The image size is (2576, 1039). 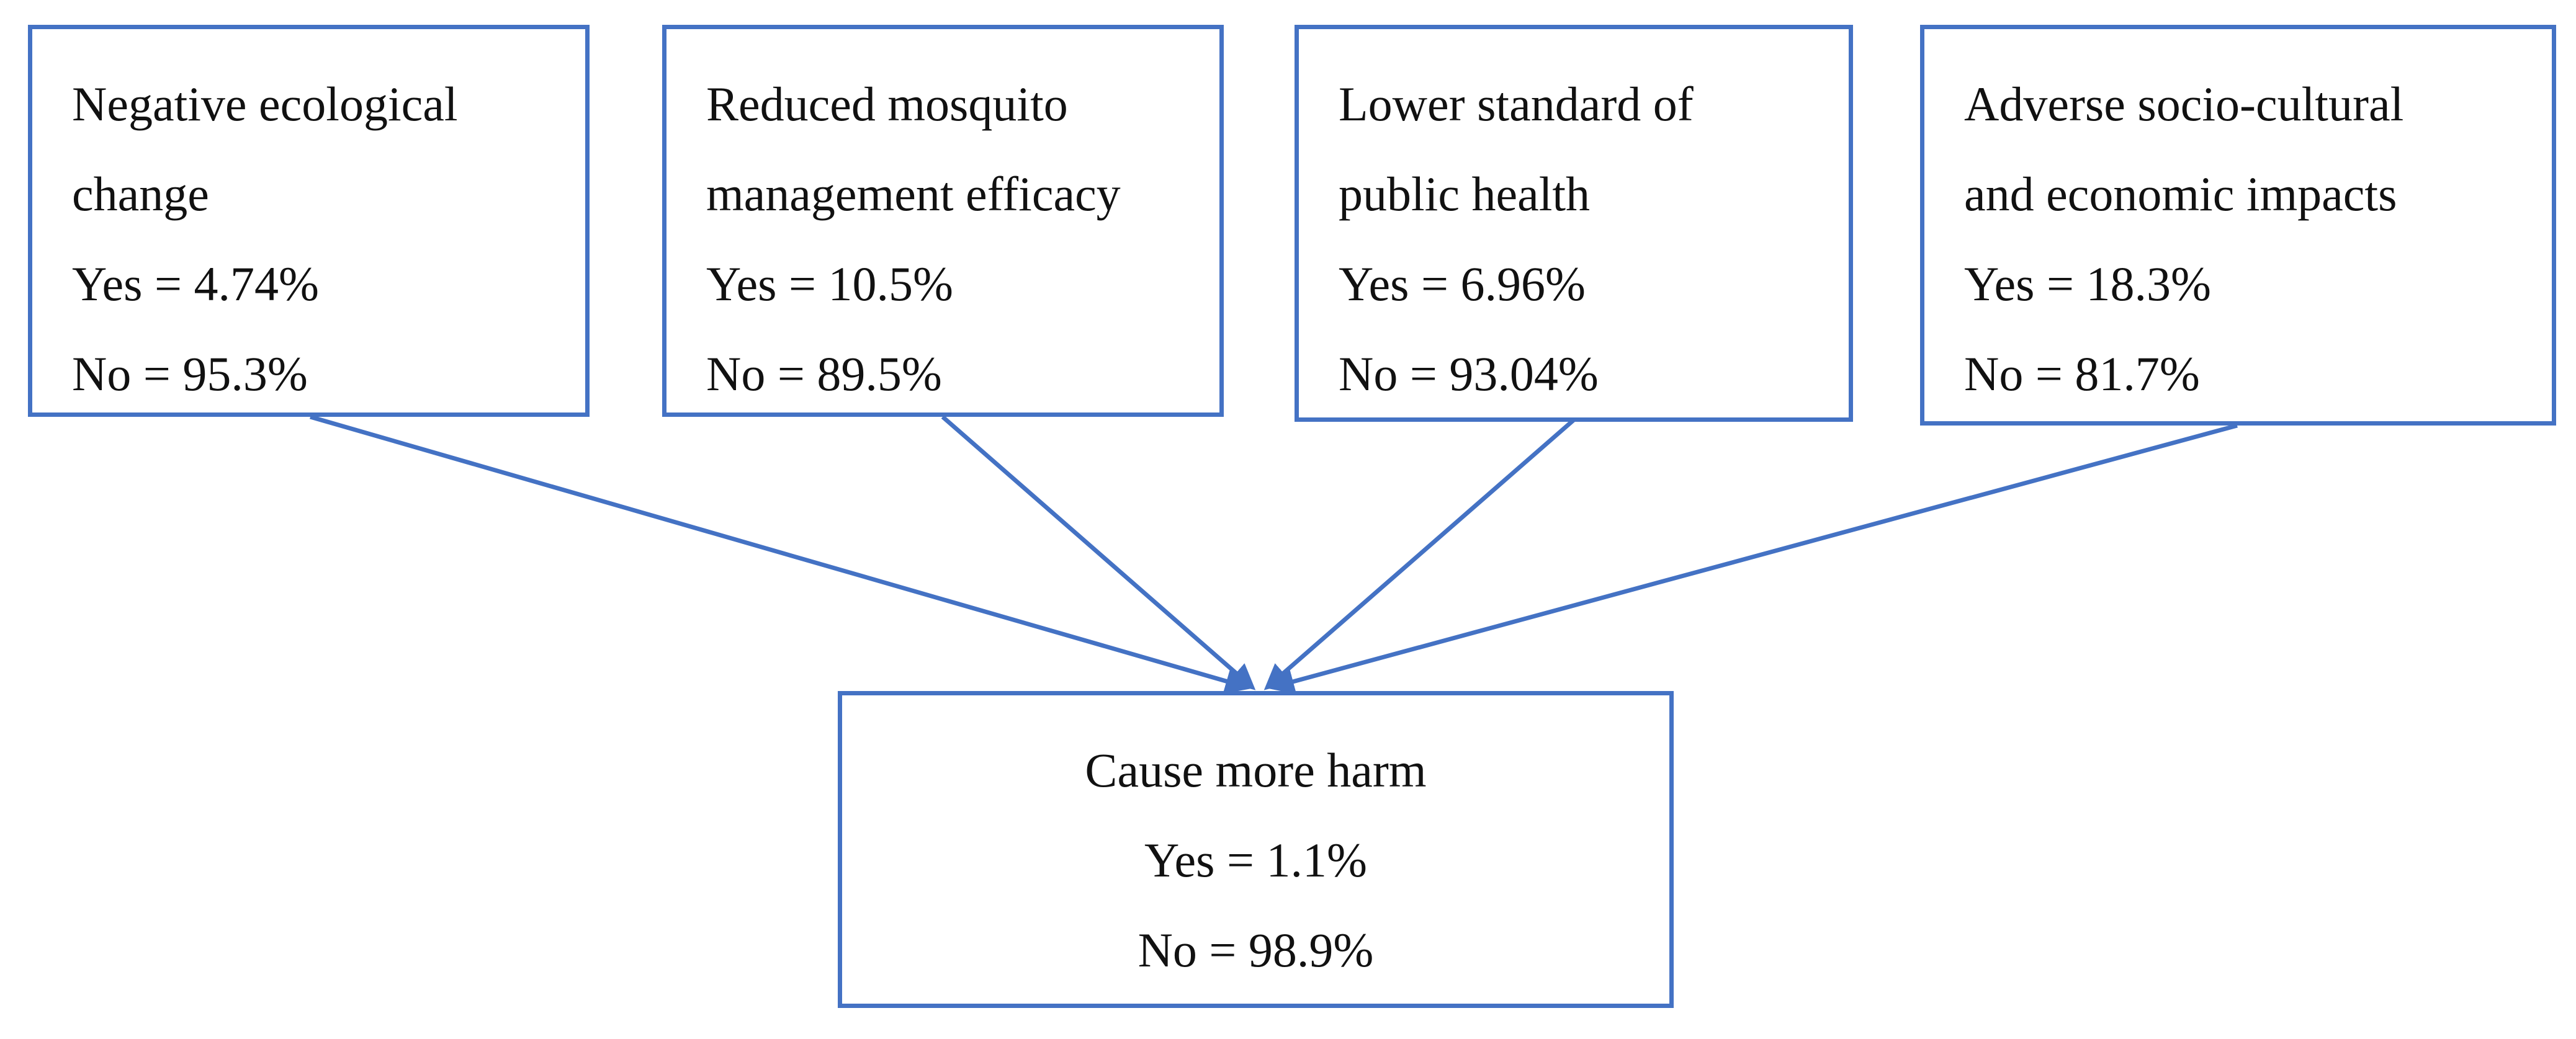 What do you see at coordinates (2082, 374) in the screenshot?
I see `node-no: No = 81.7%` at bounding box center [2082, 374].